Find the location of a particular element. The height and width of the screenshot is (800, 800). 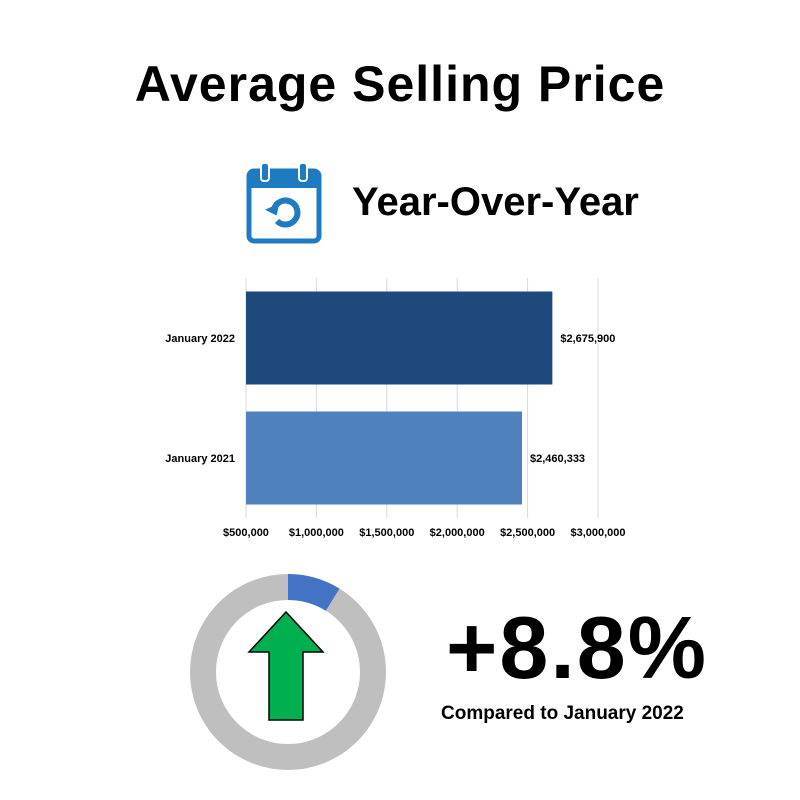

page-title: Average Selling Price is located at coordinates (400, 84).